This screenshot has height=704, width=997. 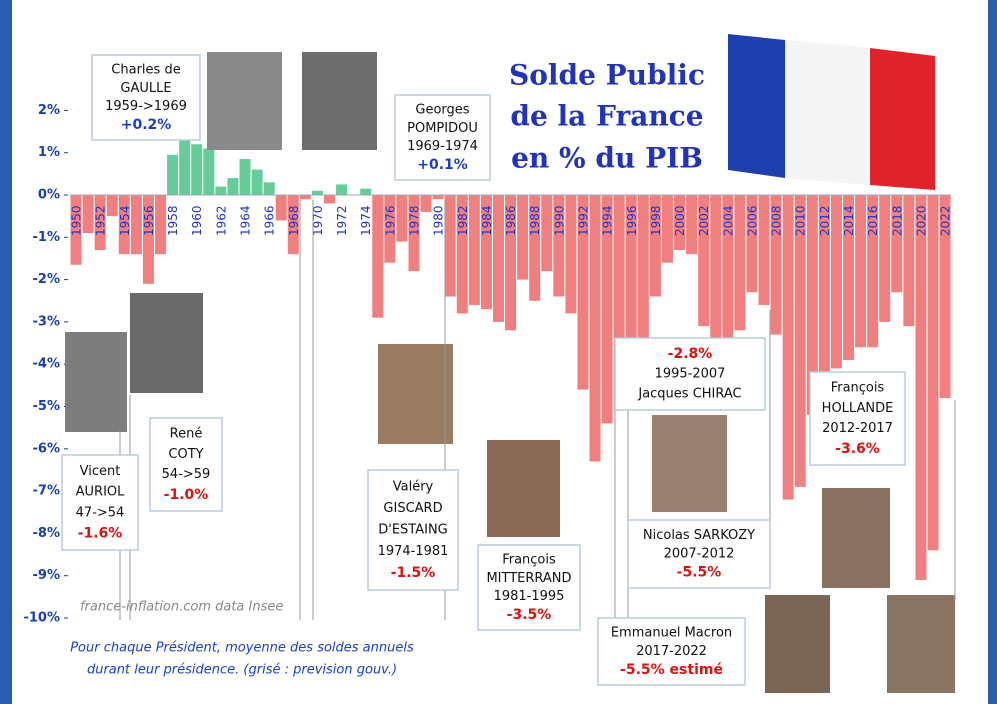 I want to click on x-tick-label: 2022, so click(x=946, y=220).